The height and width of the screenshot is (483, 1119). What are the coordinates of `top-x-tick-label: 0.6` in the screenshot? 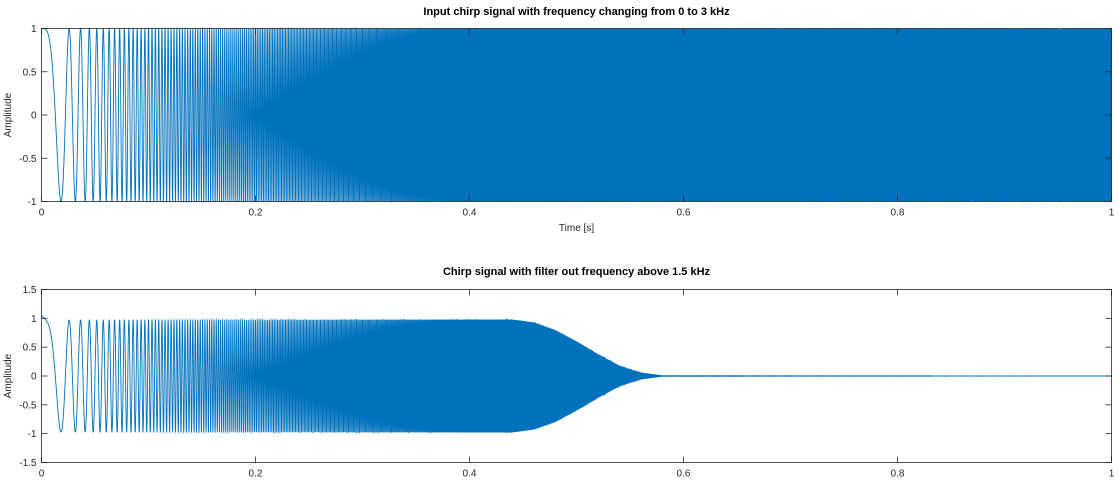 It's located at (684, 213).